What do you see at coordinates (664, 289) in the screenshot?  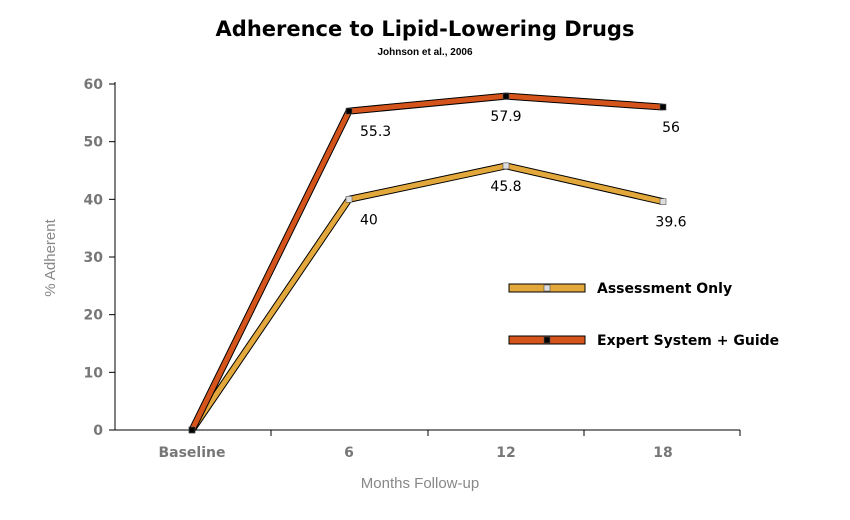 I see `legend-label: Assessment Only` at bounding box center [664, 289].